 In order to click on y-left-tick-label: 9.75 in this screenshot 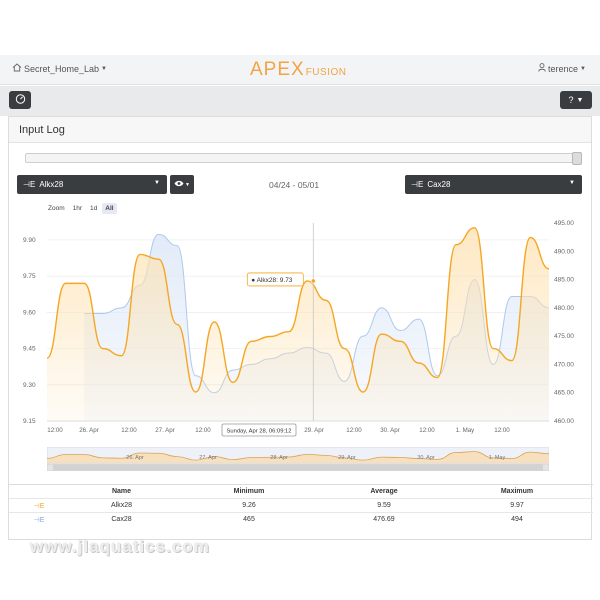, I will do `click(29, 276)`.